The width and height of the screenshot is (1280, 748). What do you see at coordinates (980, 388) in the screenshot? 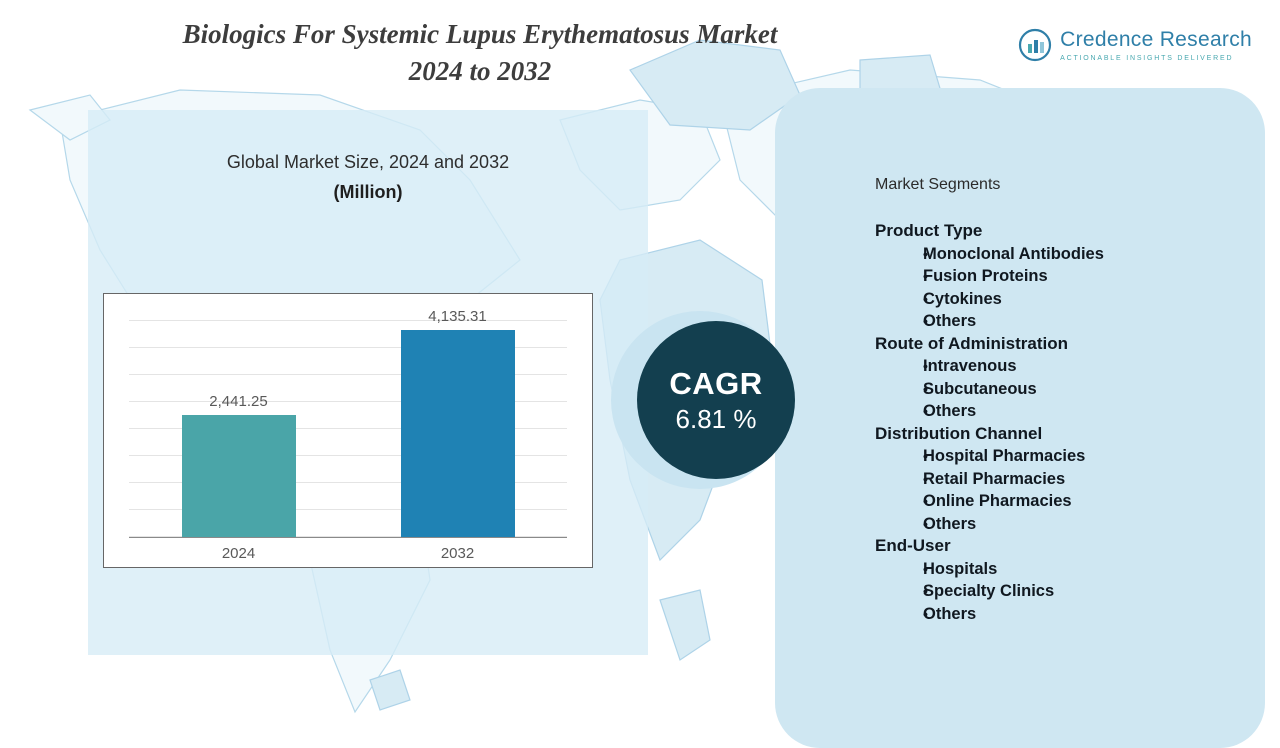
I see `segment-item-label: Subcutaneous` at bounding box center [980, 388].